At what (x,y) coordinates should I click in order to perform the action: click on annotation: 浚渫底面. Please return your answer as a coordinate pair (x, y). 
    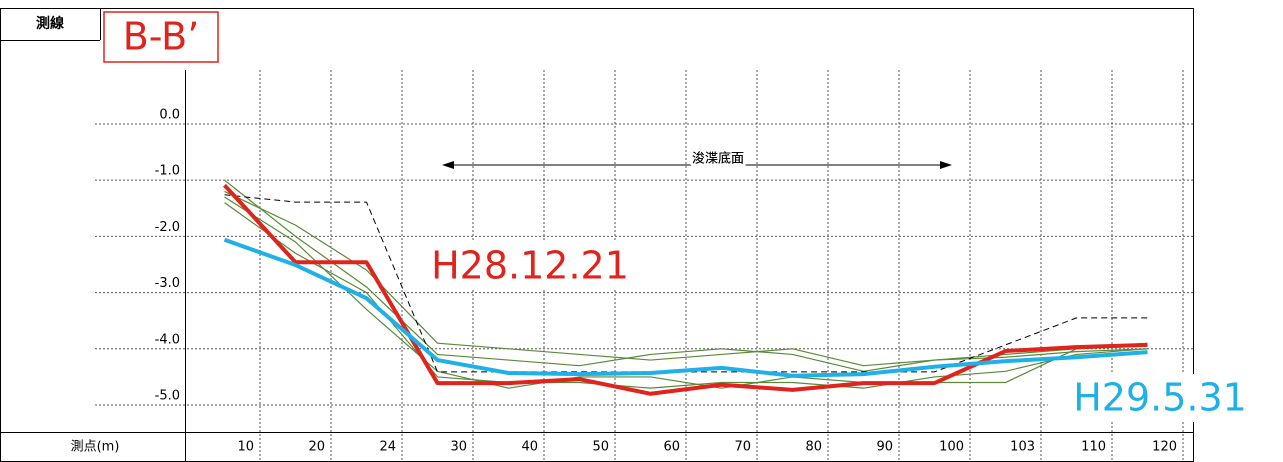
    Looking at the image, I should click on (718, 159).